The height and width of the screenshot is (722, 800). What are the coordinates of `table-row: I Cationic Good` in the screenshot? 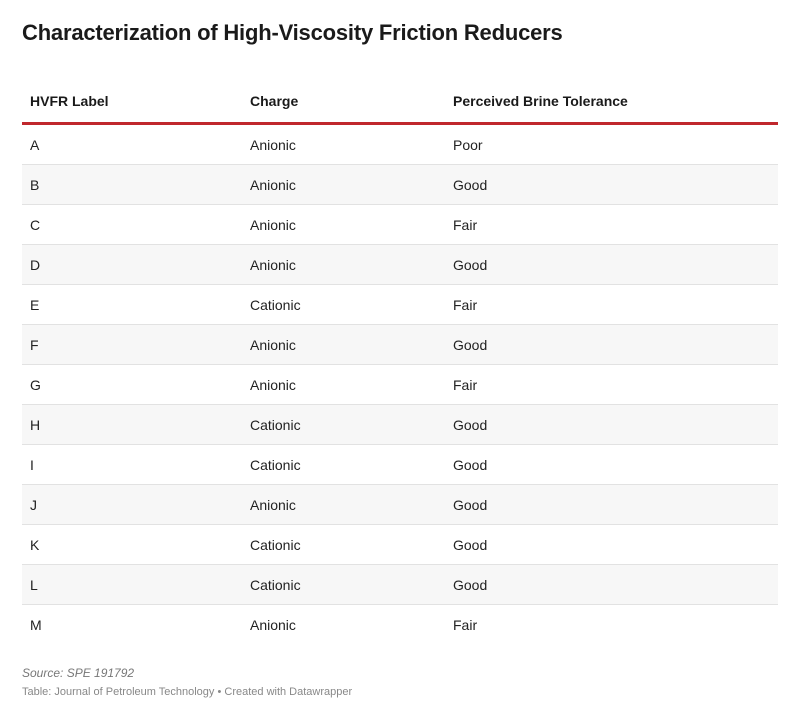 It's located at (400, 464).